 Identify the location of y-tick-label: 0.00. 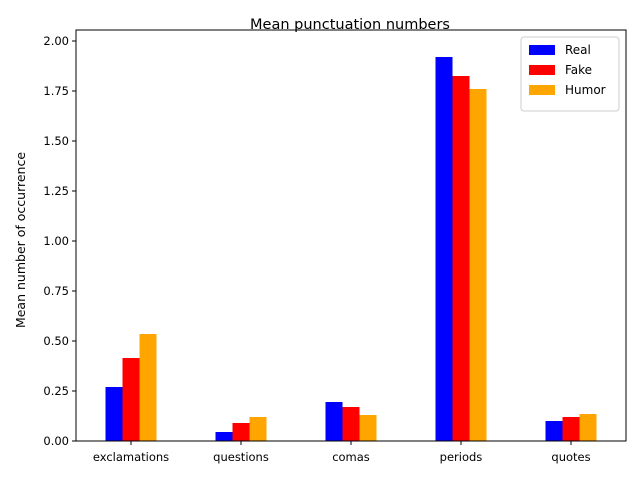
(56, 441).